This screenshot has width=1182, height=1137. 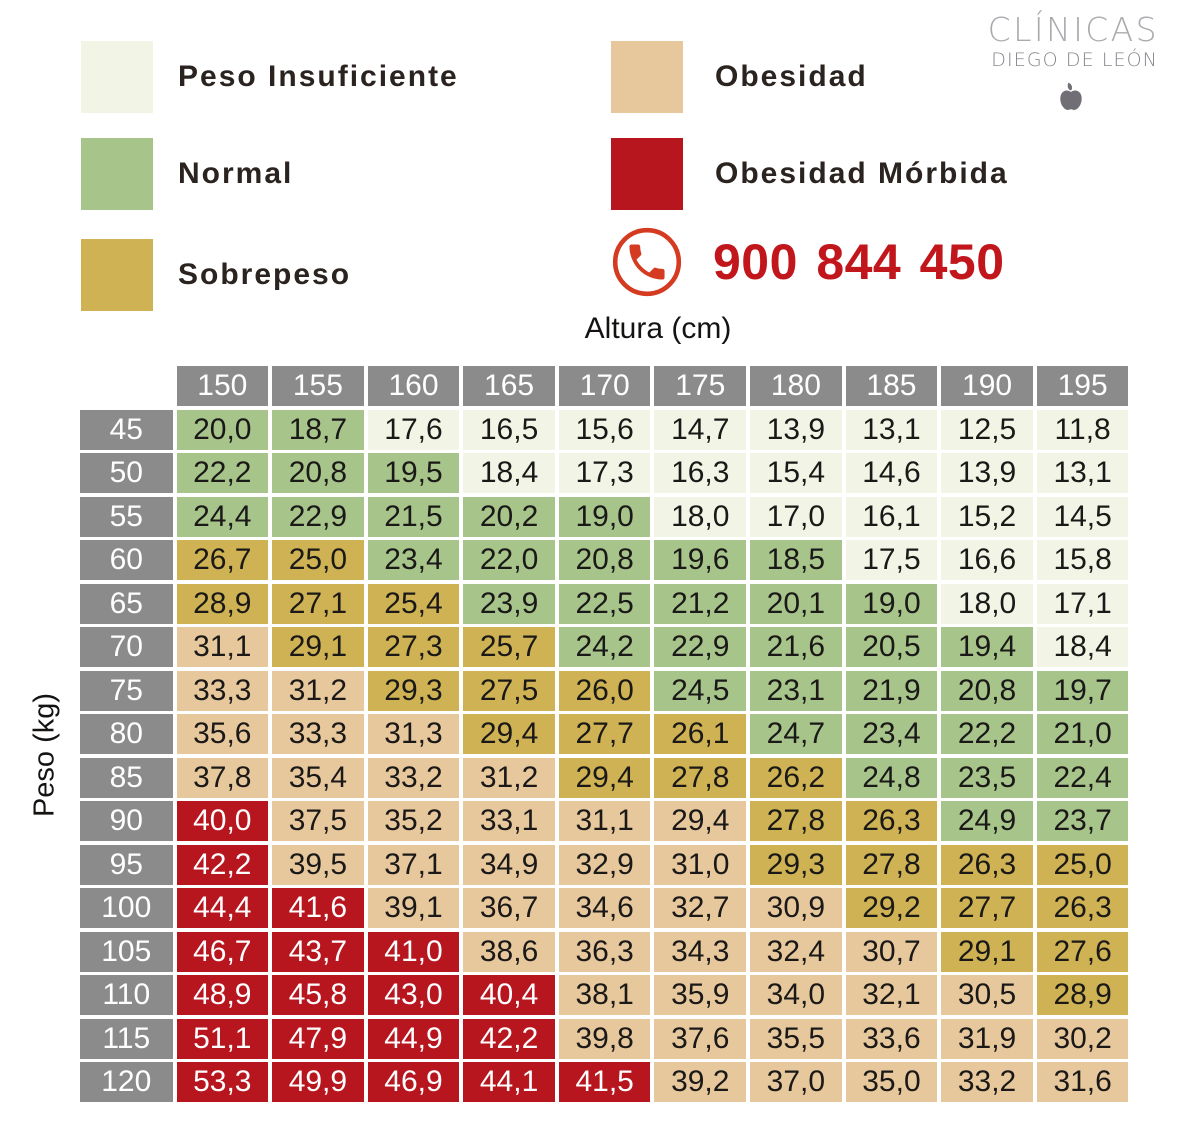 What do you see at coordinates (222, 1038) in the screenshot?
I see `bmi-cell-115-150: 51,1` at bounding box center [222, 1038].